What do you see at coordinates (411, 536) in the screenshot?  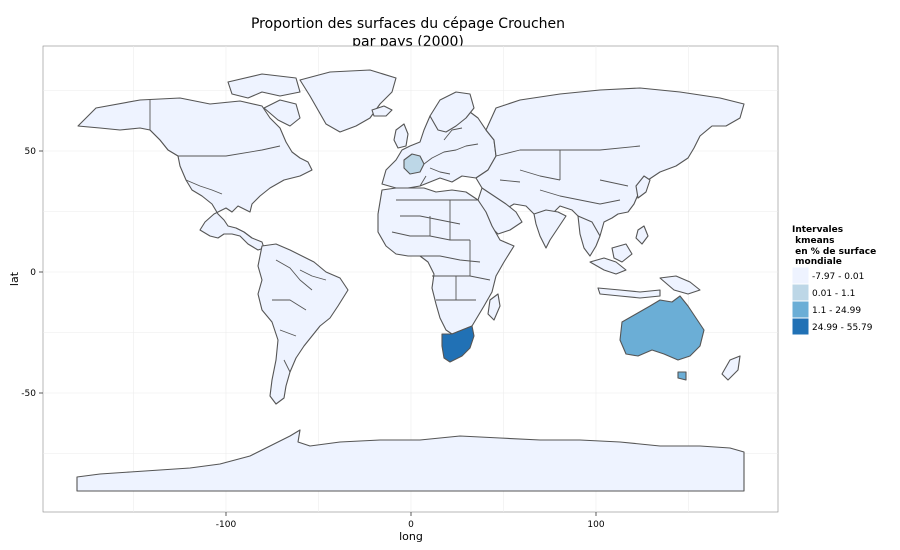 I see `x-axis-title: long` at bounding box center [411, 536].